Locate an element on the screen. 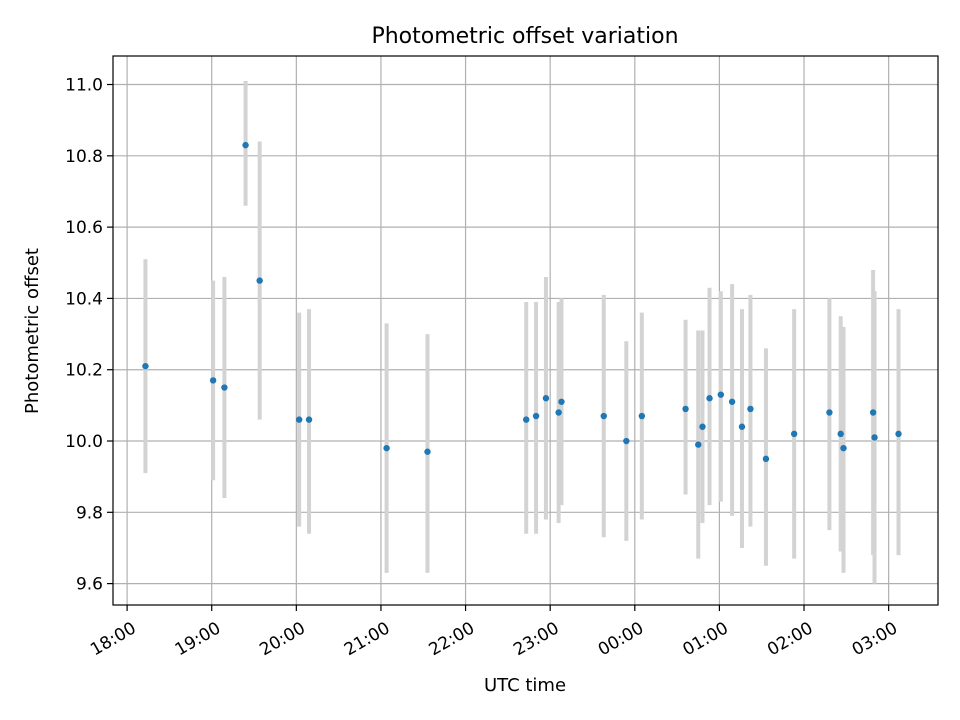  y-tick-label: 10.4 is located at coordinates (84, 299).